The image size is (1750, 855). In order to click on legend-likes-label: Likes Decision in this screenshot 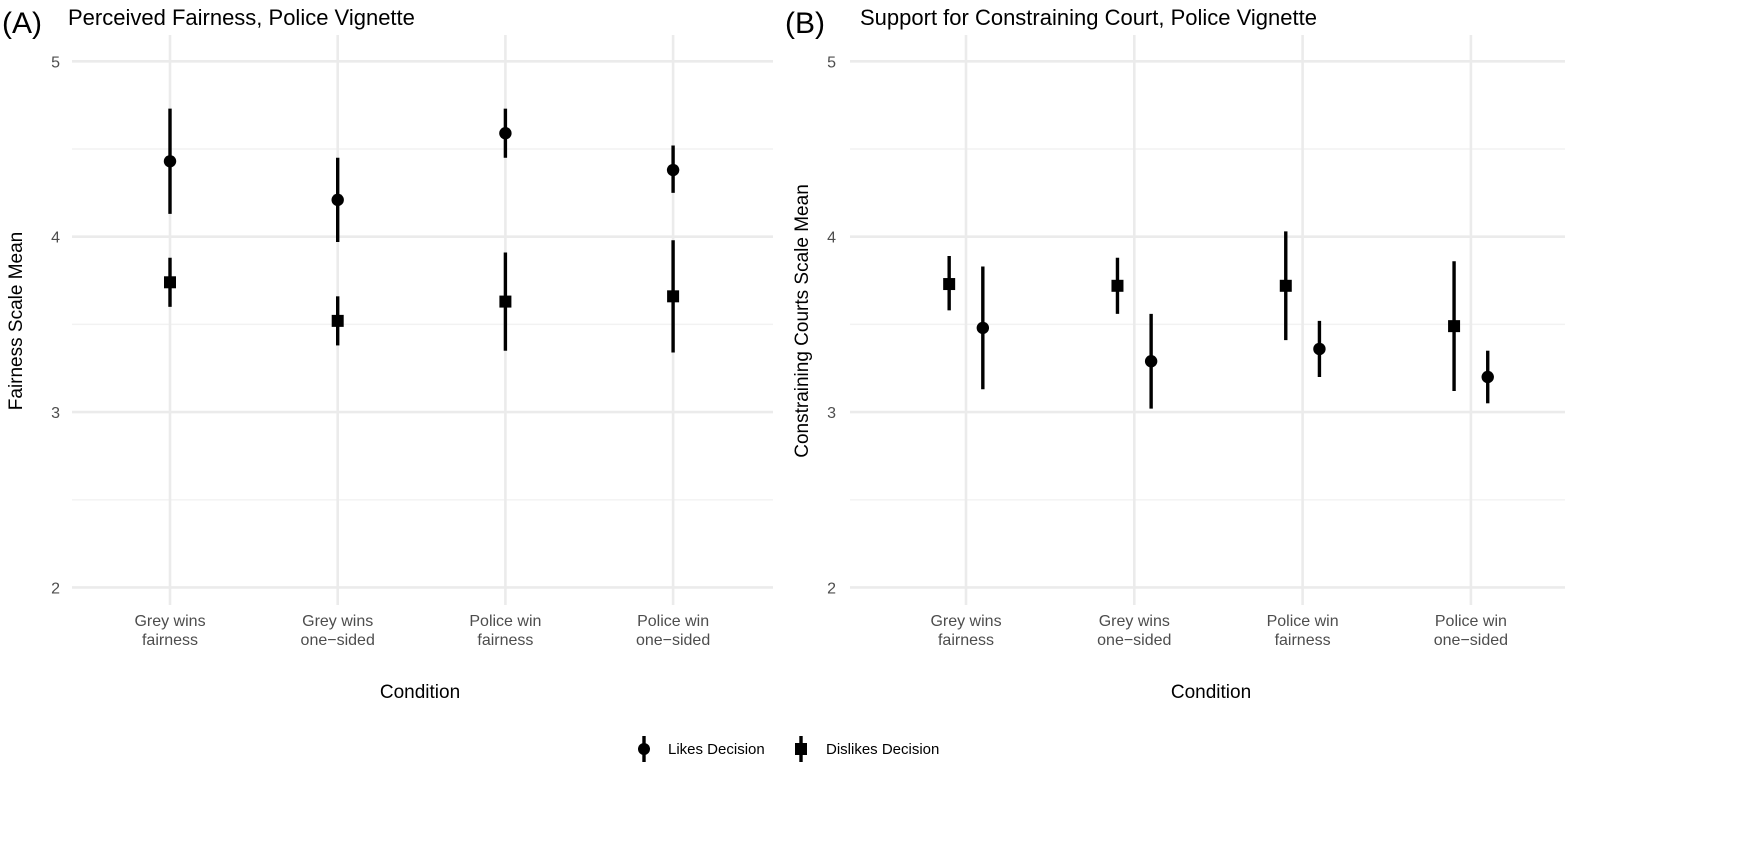, I will do `click(716, 749)`.